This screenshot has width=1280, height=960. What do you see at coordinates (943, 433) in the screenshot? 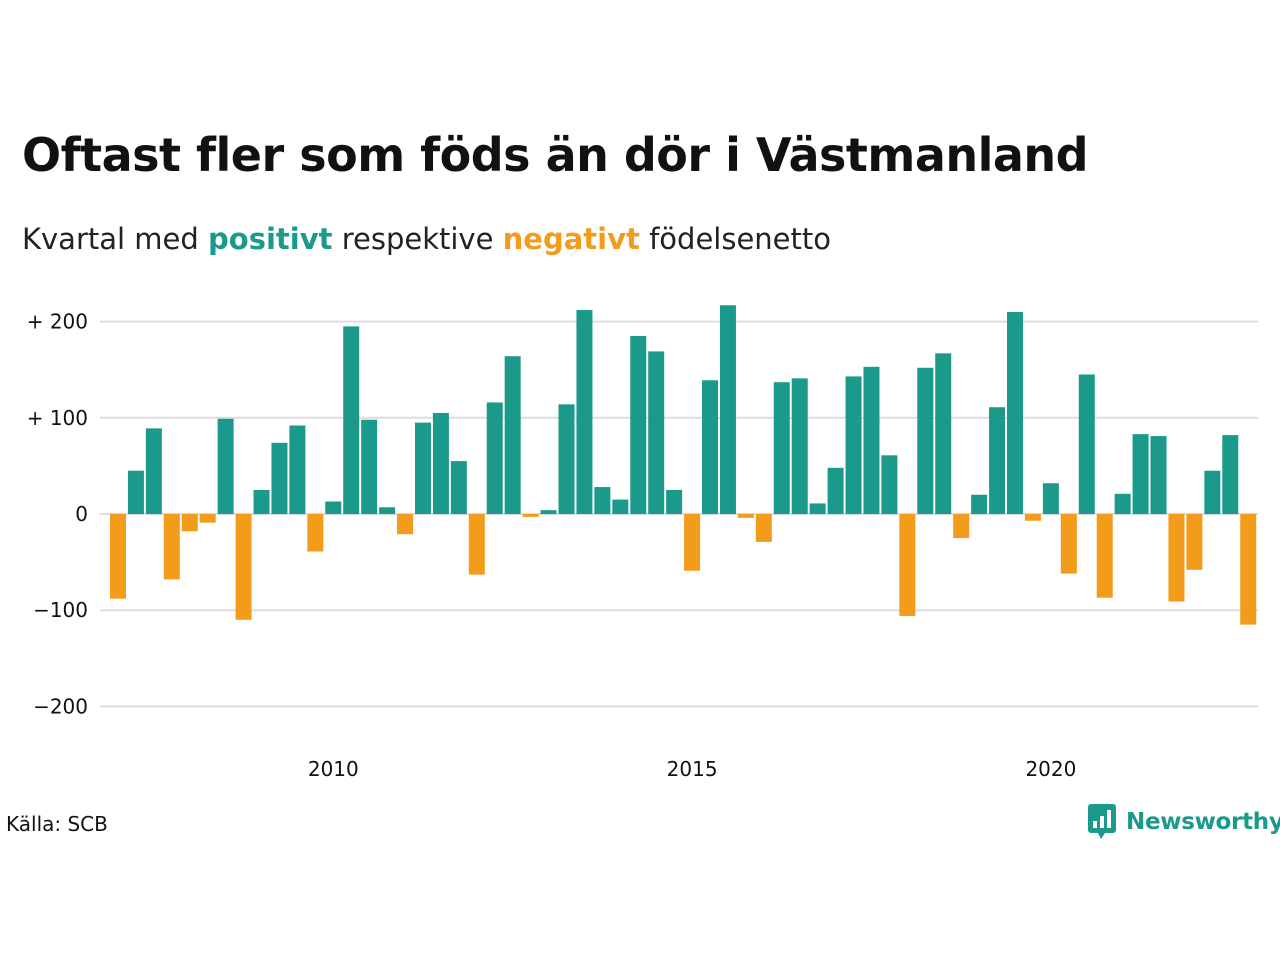
I see `bar-2018Q3` at bounding box center [943, 433].